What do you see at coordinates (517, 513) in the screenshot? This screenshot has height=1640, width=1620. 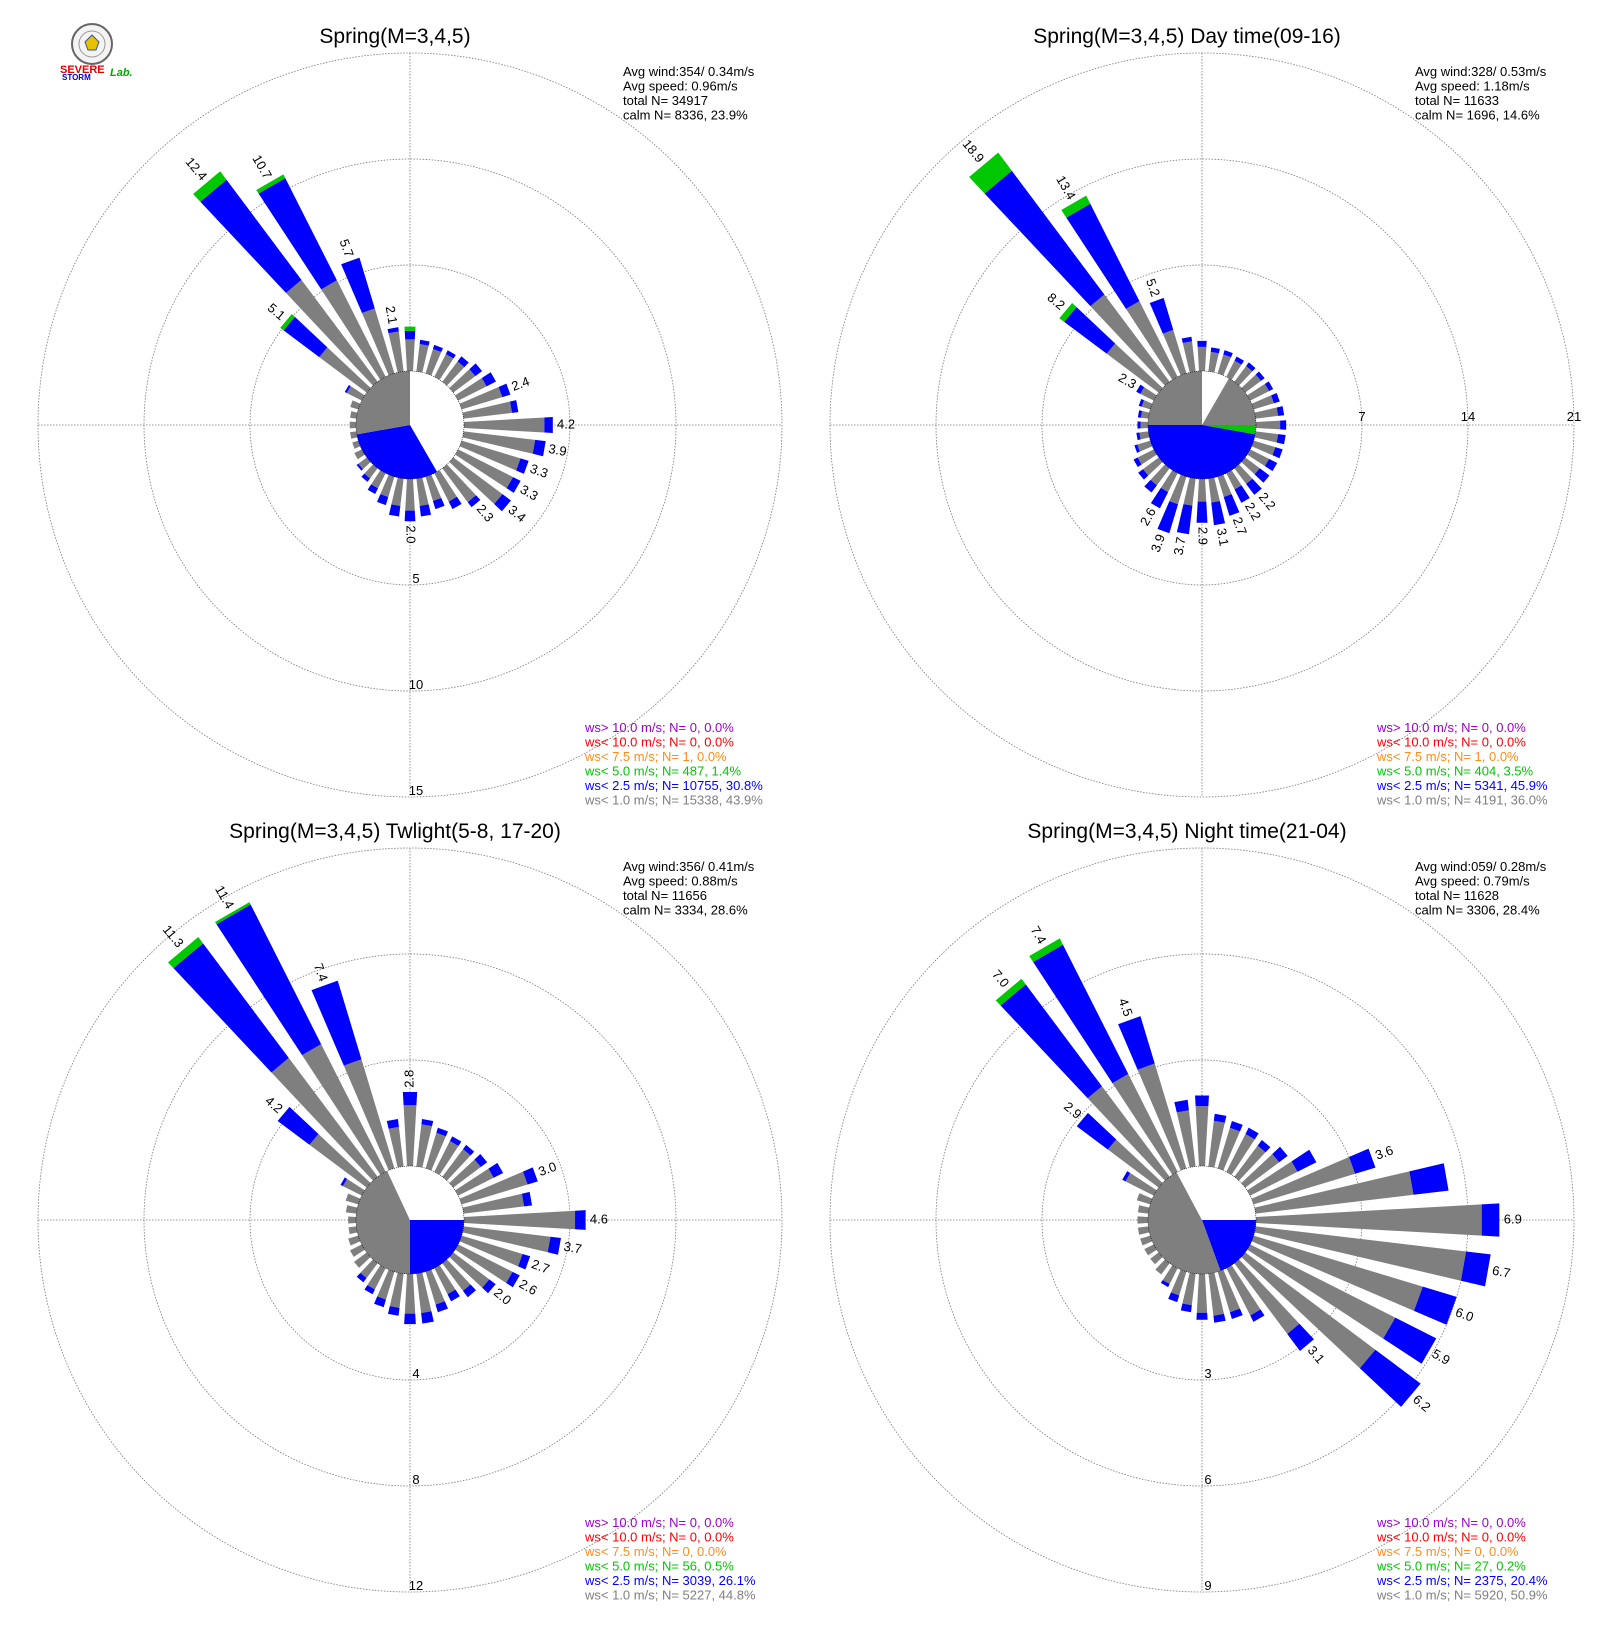 I see `bar-value-label: 3.4` at bounding box center [517, 513].